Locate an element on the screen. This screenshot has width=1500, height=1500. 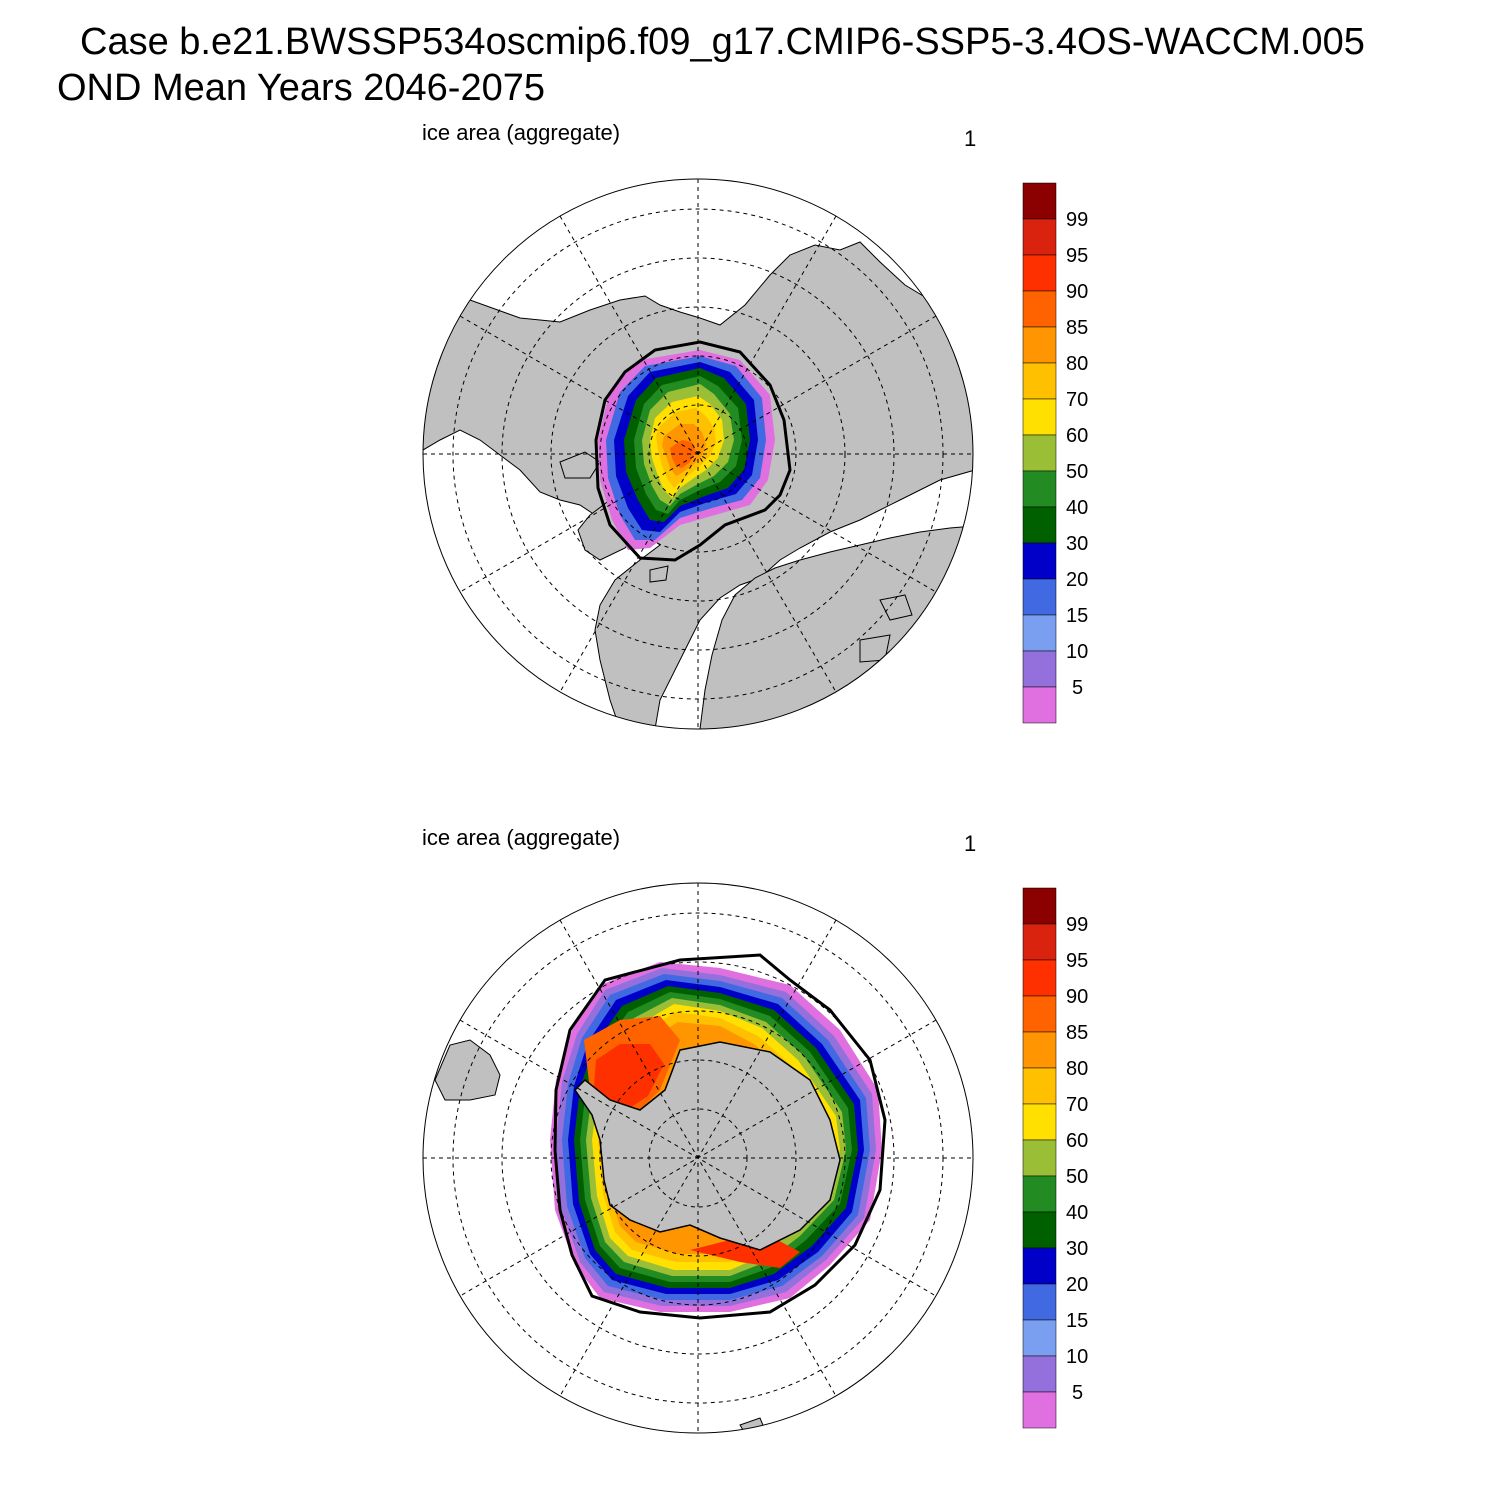
north-colorbar-label: 99 is located at coordinates (1077, 220).